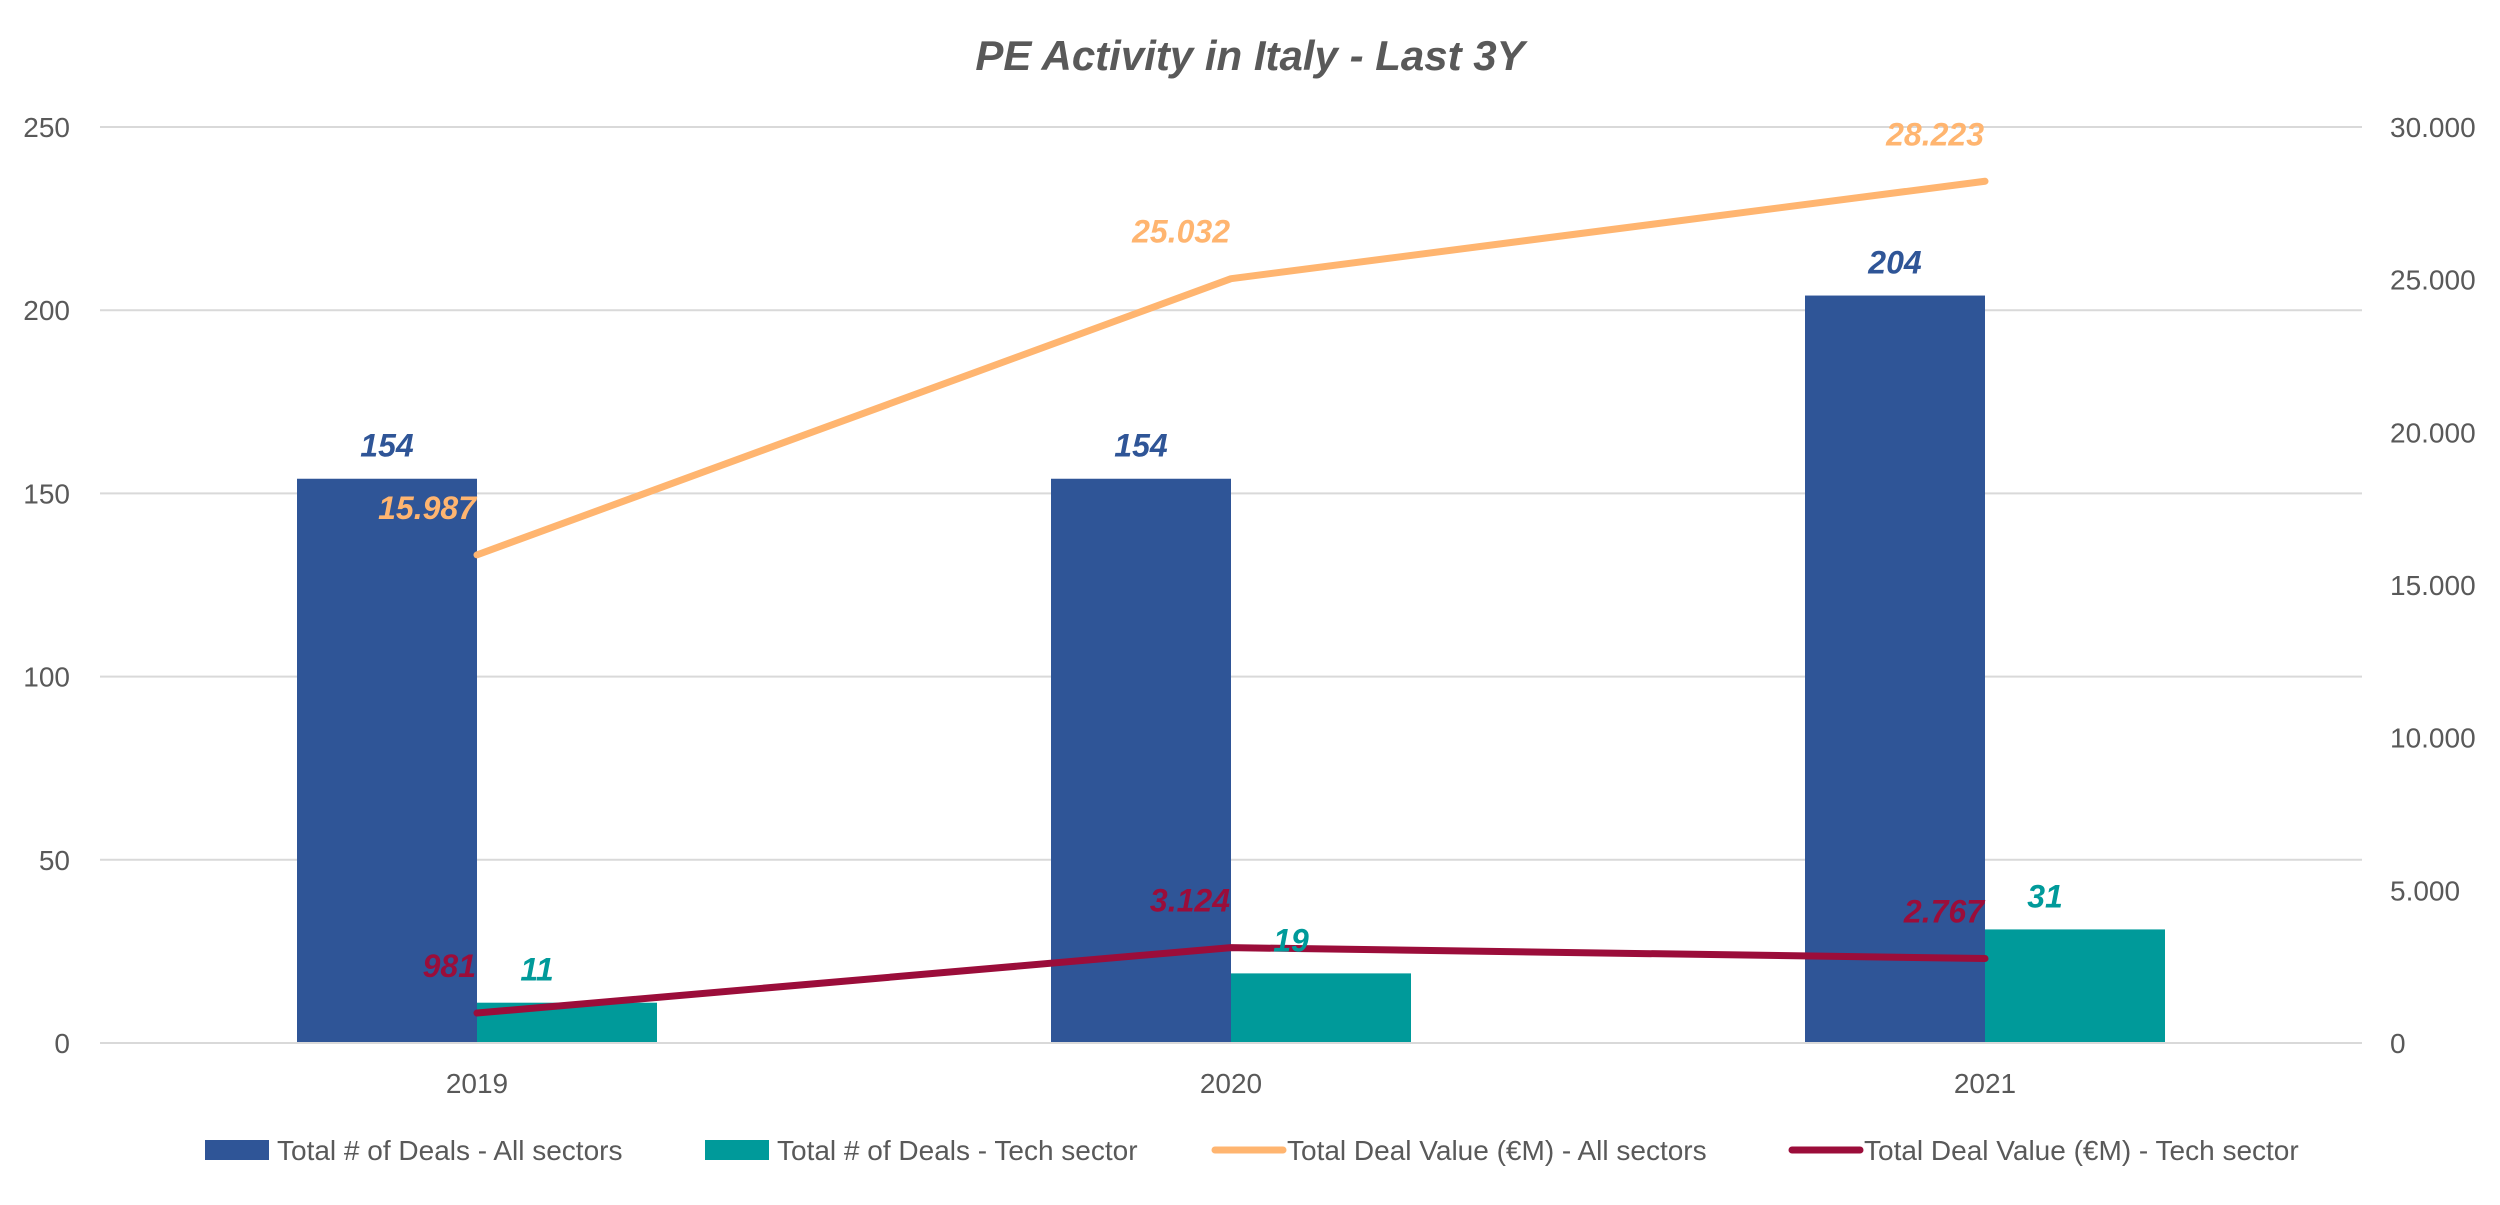 The image size is (2500, 1205). I want to click on right-tick-label: 10.000, so click(2433, 738).